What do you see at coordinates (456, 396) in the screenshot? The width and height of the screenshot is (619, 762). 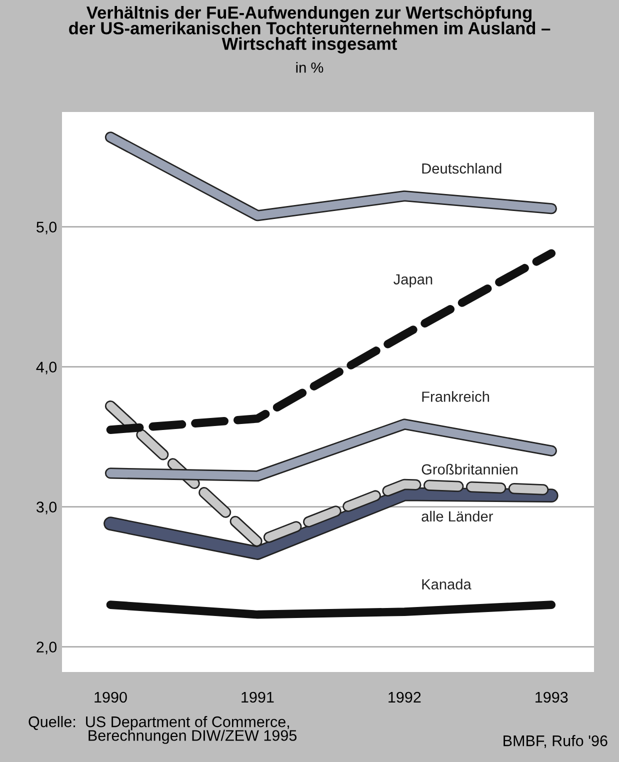 I see `series-label: Frankreich` at bounding box center [456, 396].